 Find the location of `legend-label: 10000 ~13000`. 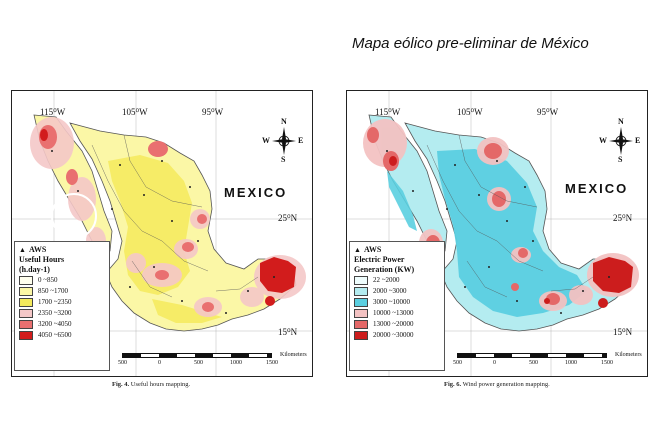

legend-label: 10000 ~13000 is located at coordinates (393, 313).